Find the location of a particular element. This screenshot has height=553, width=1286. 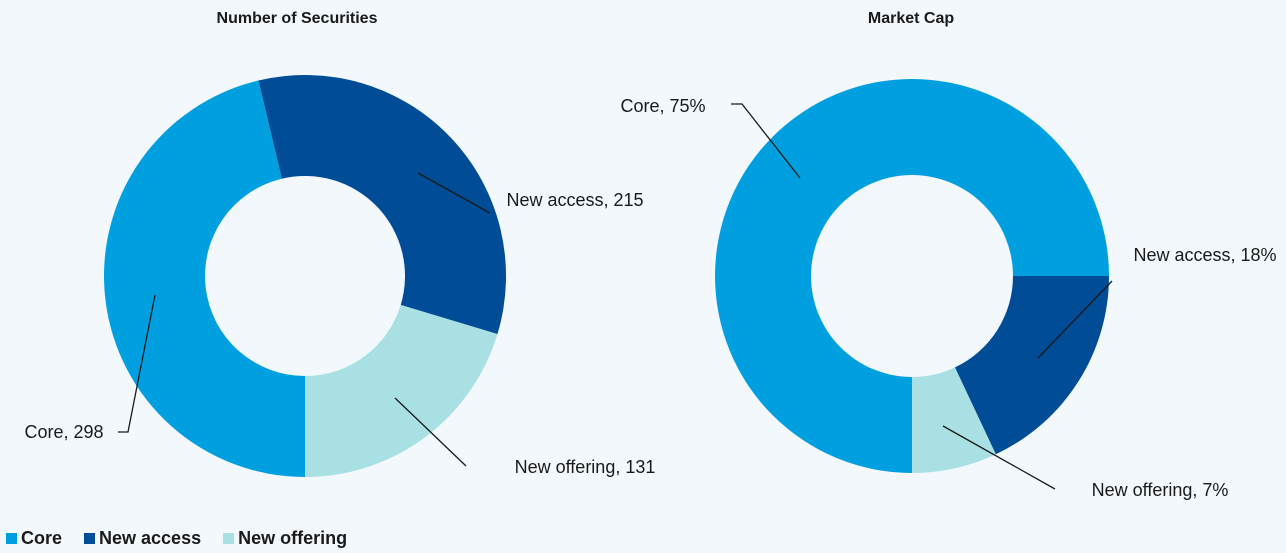

data-label: New offering, 131 is located at coordinates (585, 467).